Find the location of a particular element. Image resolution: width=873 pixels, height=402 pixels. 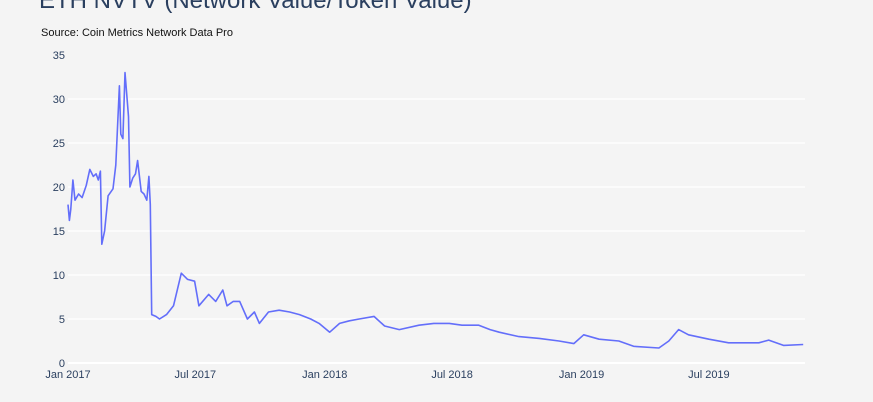

chart-title: ETH NVTV (Network Value/Token Value) is located at coordinates (255, 7).